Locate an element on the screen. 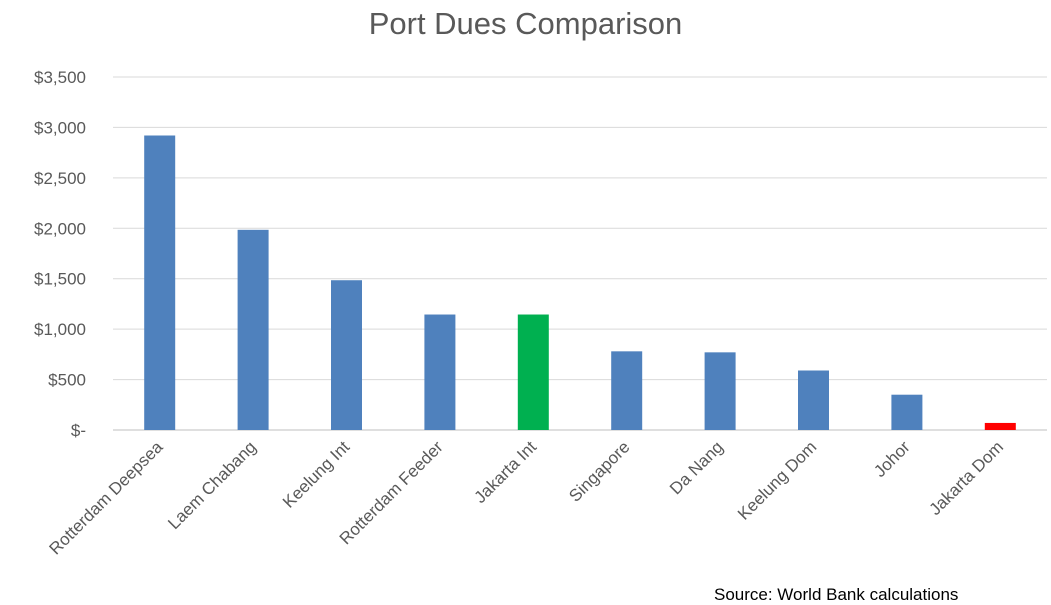 The image size is (1051, 605). y-tick-label: $1,000 is located at coordinates (60, 329).